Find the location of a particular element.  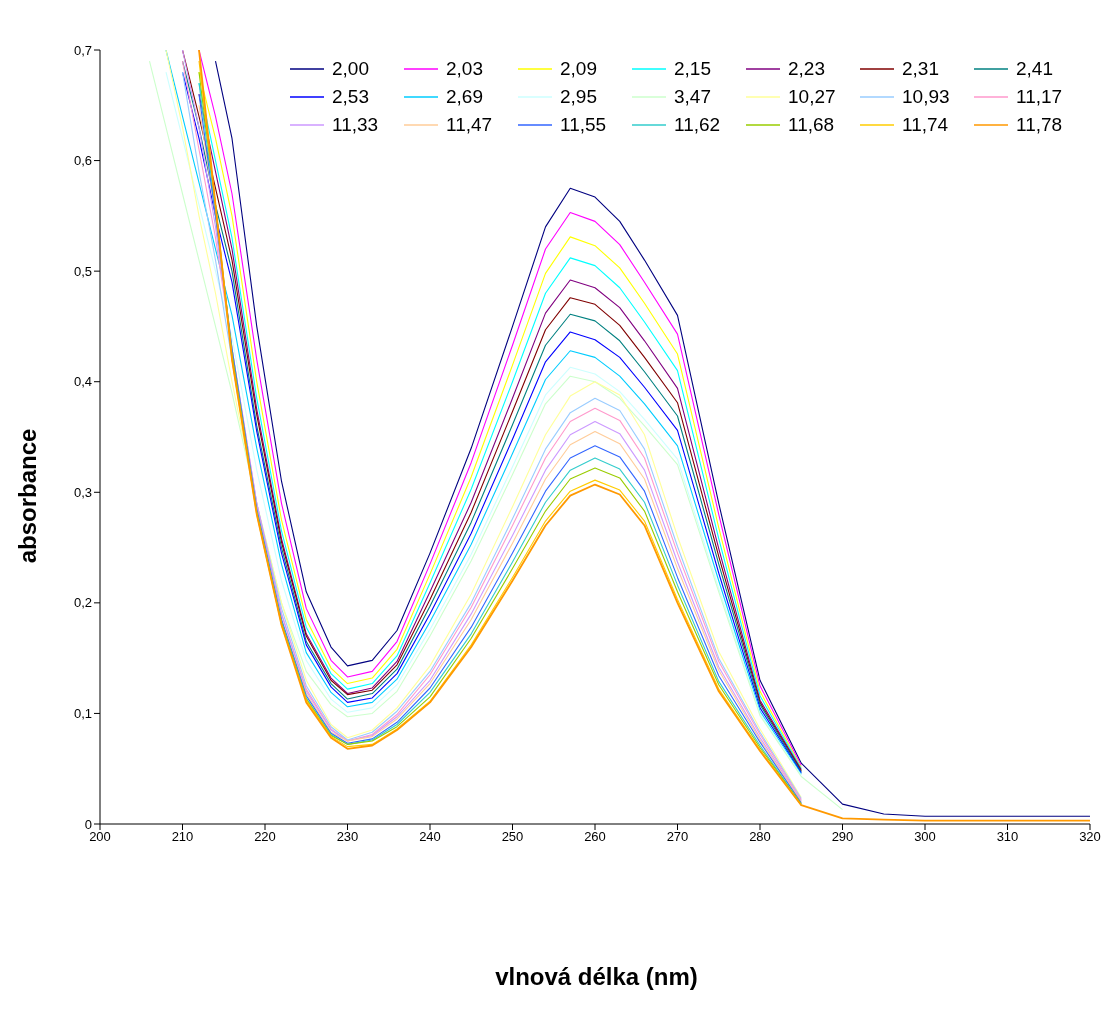

legend-label: 11,78 is located at coordinates (1039, 125).